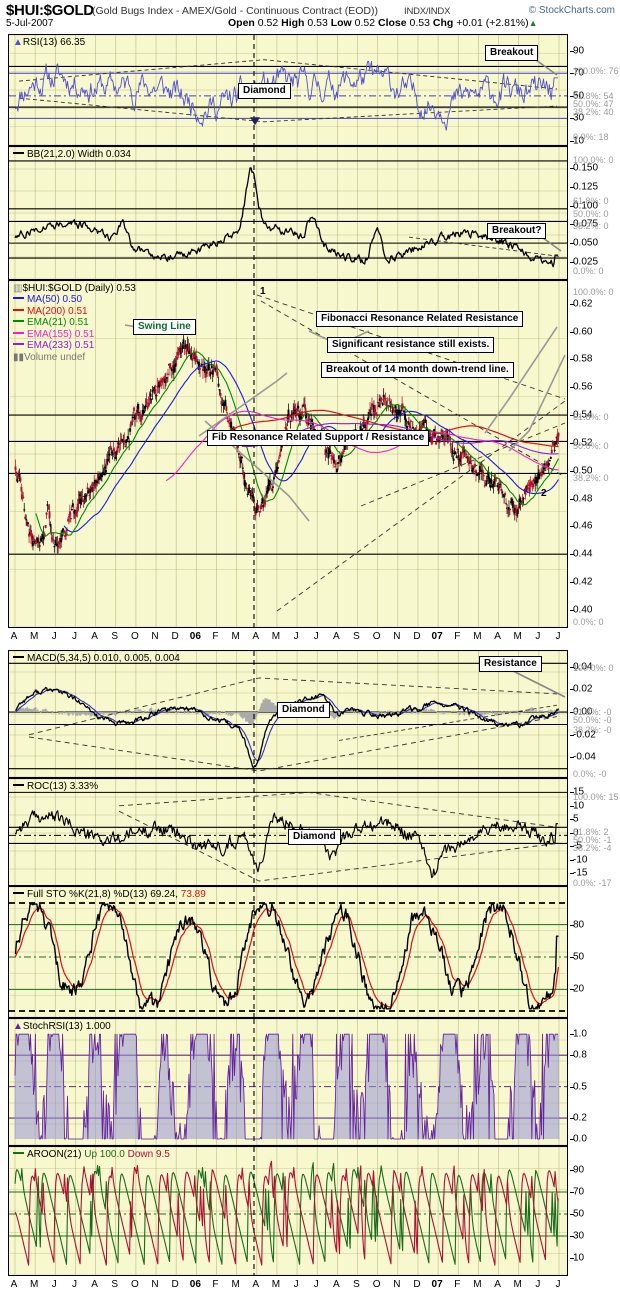  What do you see at coordinates (87, 894) in the screenshot?
I see `sto-legend-label: Full STO %K(21,8) %D(13)` at bounding box center [87, 894].